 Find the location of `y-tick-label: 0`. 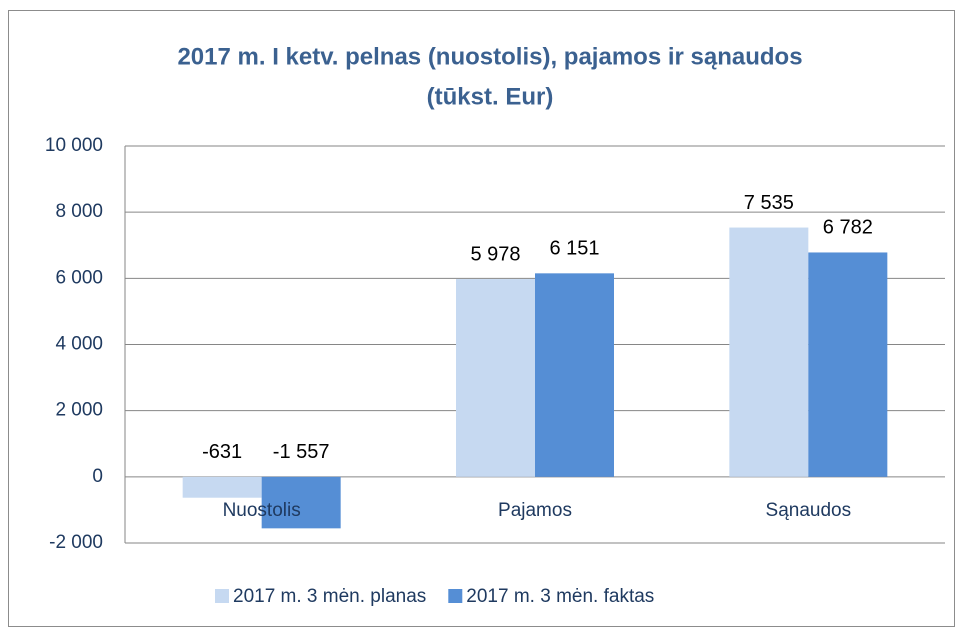

y-tick-label: 0 is located at coordinates (97, 476).